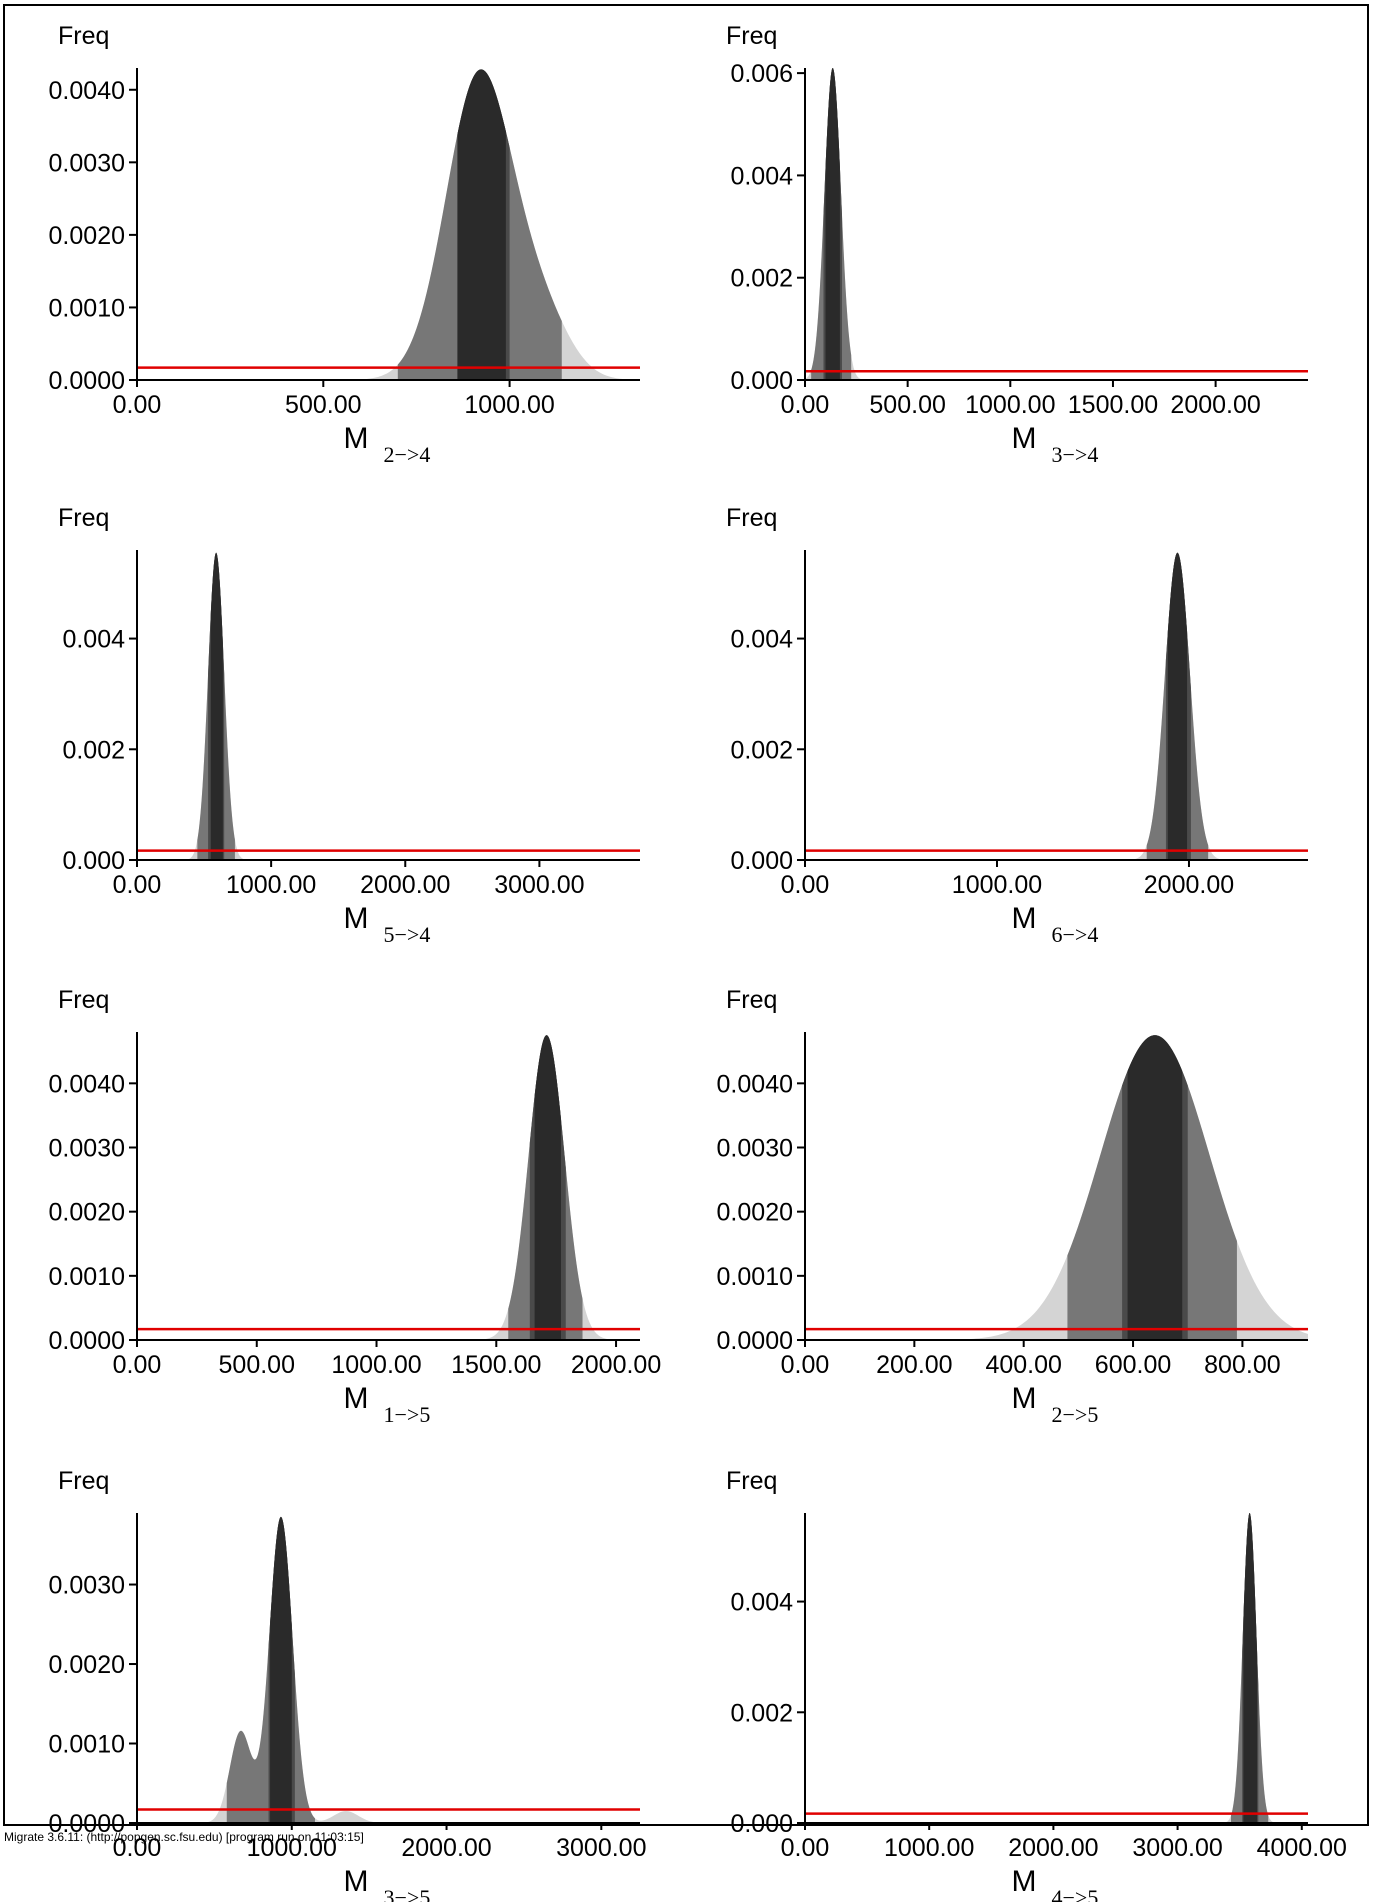 Image resolution: width=1377 pixels, height=1902 pixels. I want to click on x-tick-label: 600.00, so click(1133, 1365).